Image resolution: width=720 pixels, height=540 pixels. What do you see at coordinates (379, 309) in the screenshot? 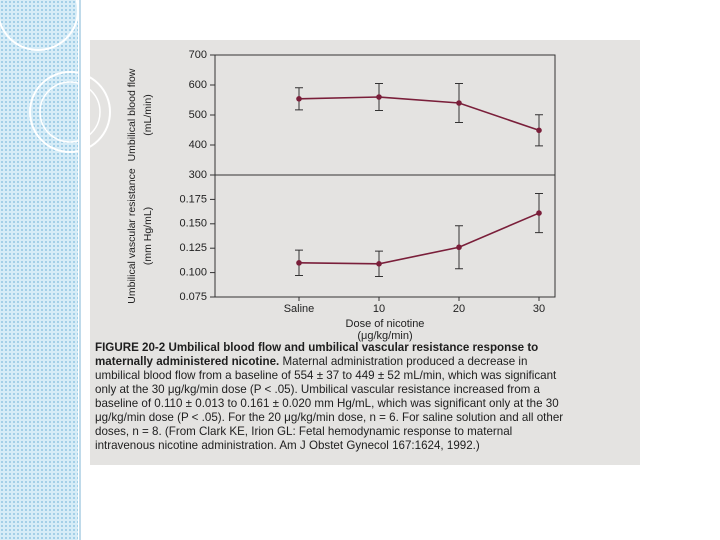
I see `x-tick-label: 10` at bounding box center [379, 309].